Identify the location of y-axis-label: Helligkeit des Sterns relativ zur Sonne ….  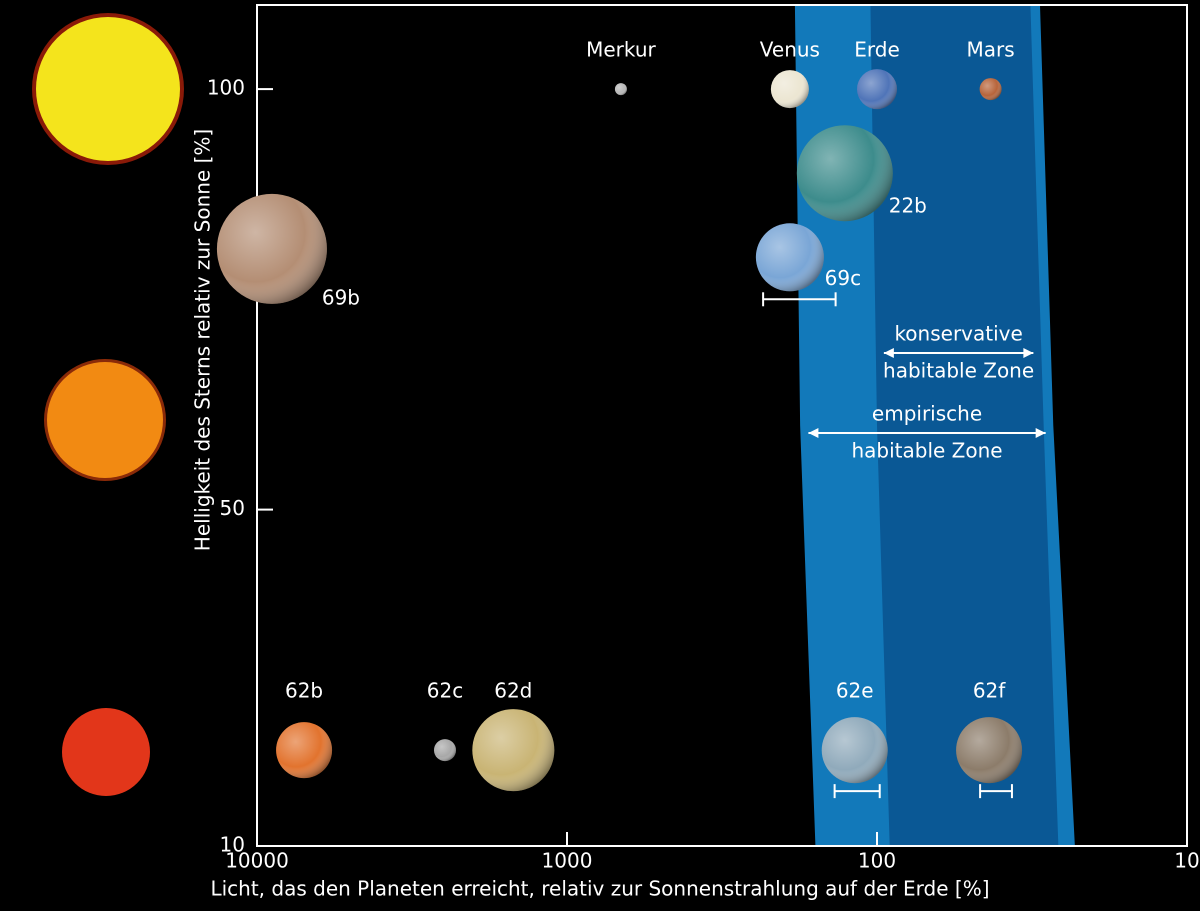
(203, 340).